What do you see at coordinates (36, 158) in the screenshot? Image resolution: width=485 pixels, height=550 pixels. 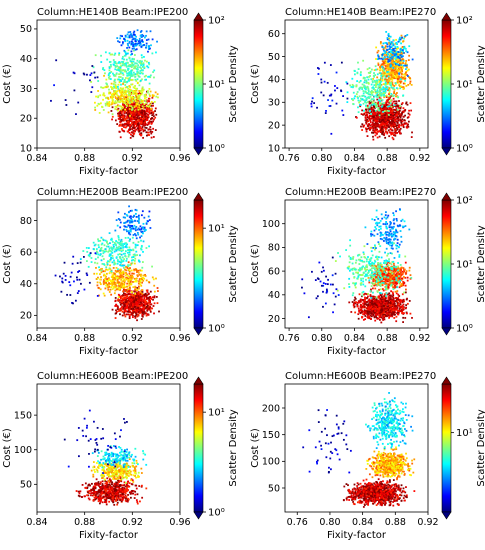 I see `x-tick-label: 0.84` at bounding box center [36, 158].